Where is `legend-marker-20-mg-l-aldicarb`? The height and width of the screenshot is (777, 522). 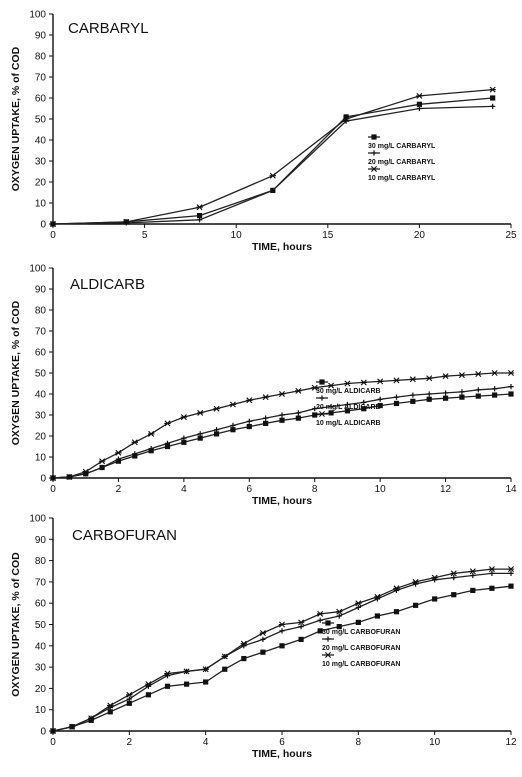
legend-marker-20-mg-l-aldicarb is located at coordinates (322, 398).